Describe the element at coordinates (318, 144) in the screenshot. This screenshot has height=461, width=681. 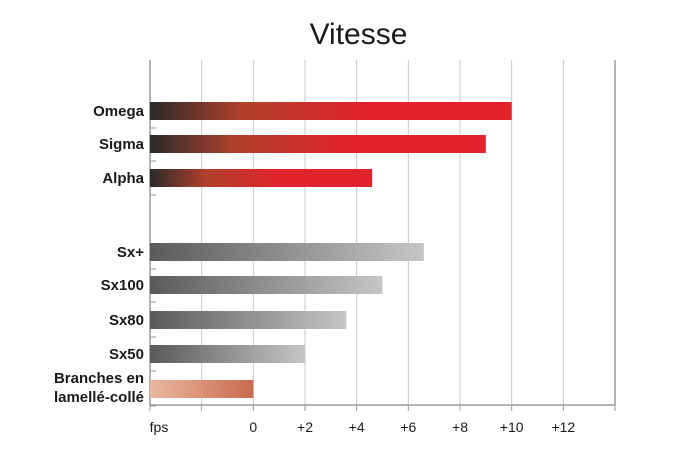
I see `bar-sigma` at that location.